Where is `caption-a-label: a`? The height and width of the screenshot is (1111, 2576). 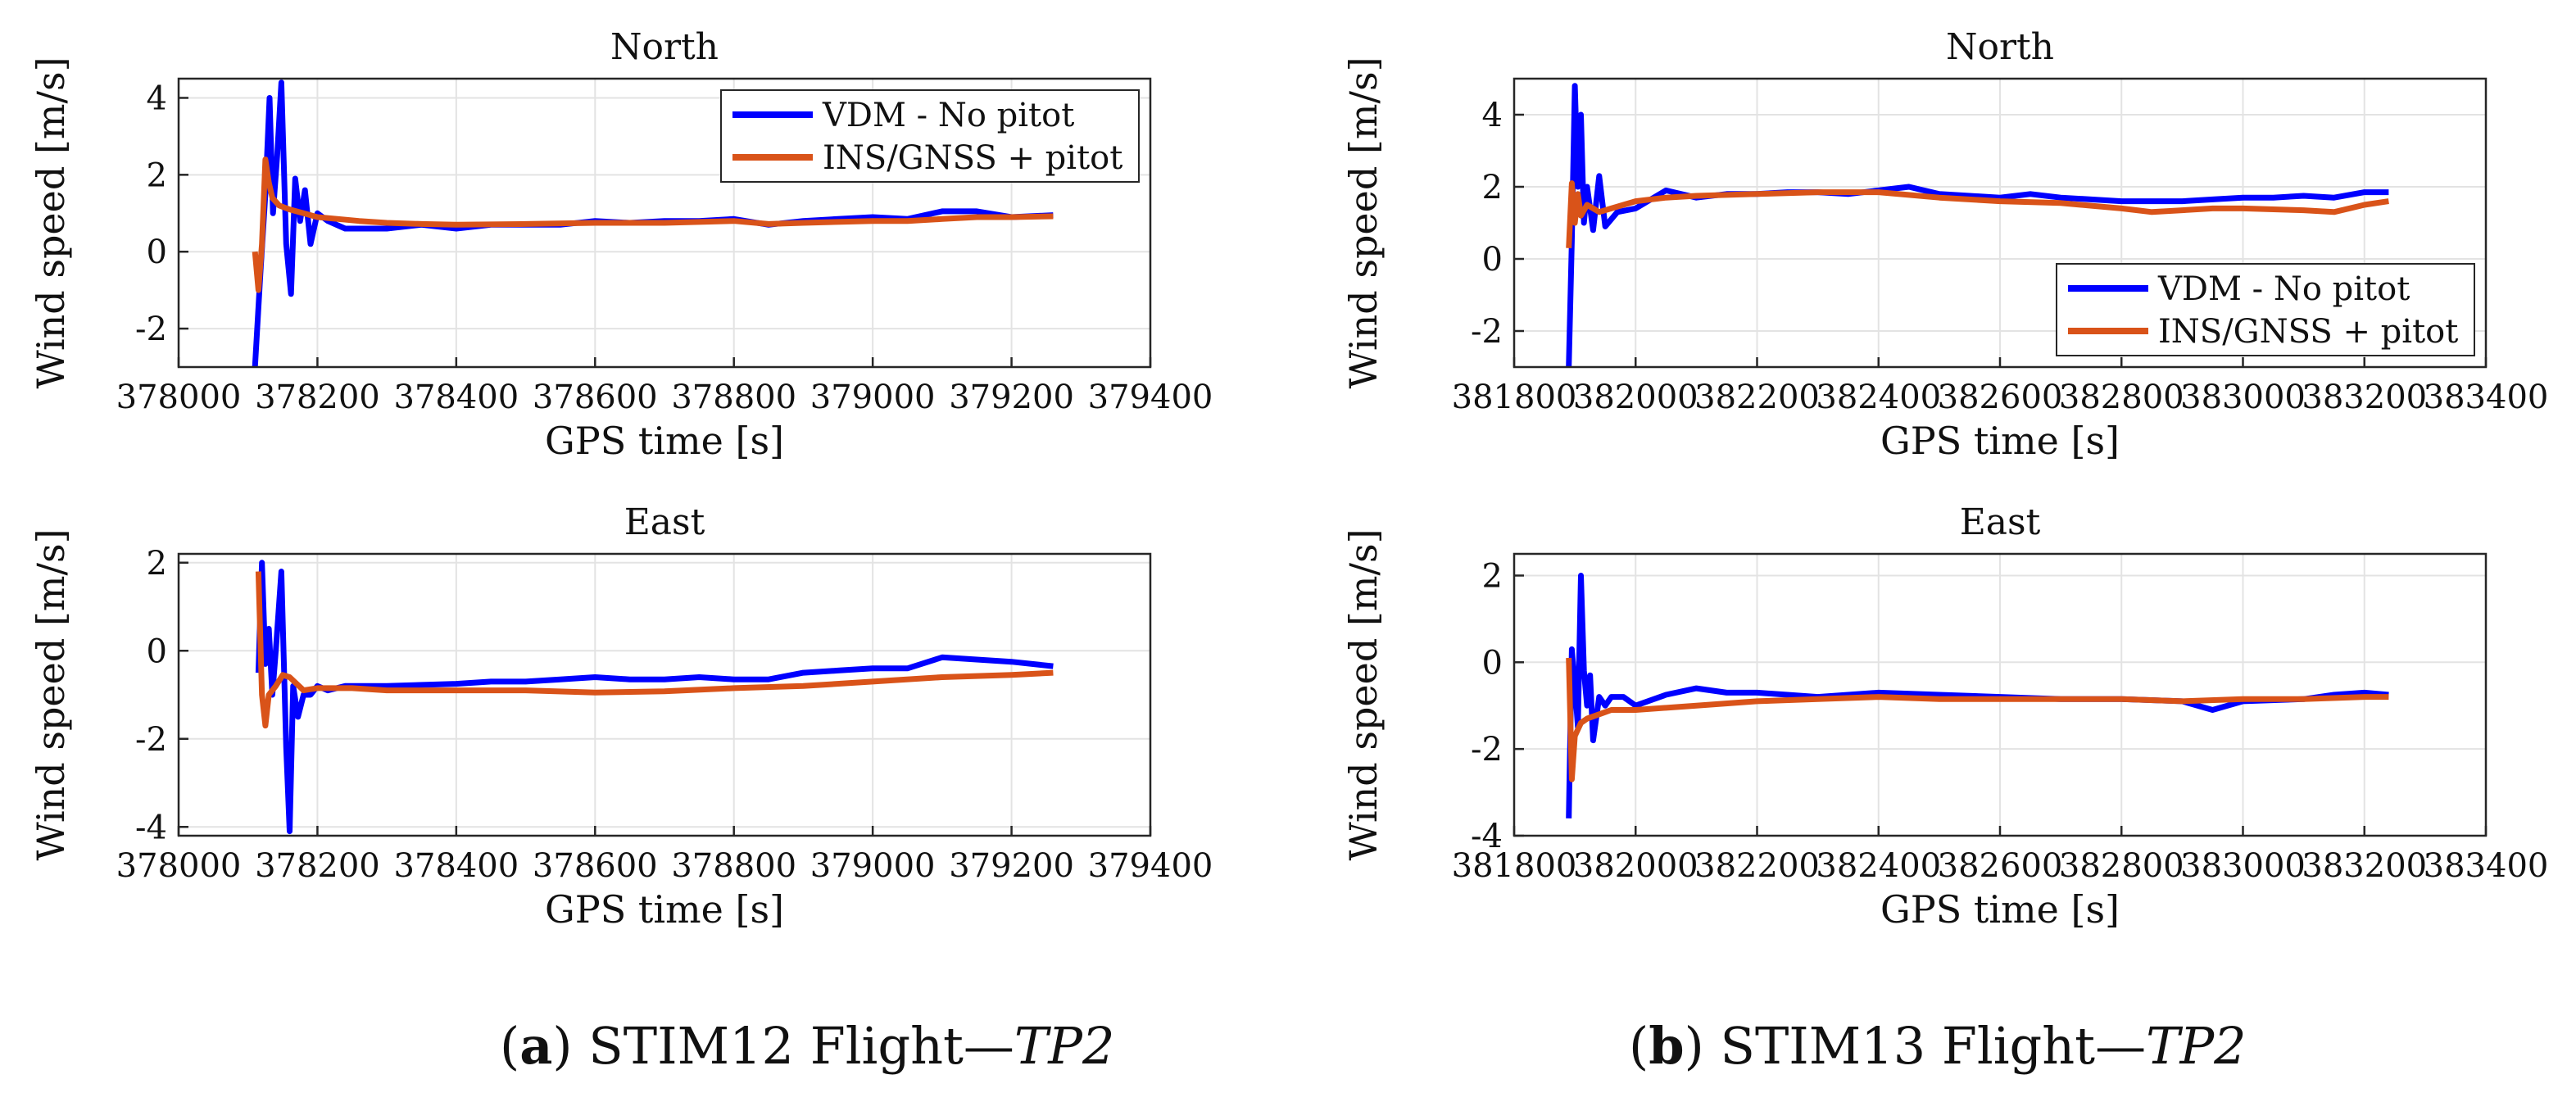 caption-a-label: a is located at coordinates (536, 1046).